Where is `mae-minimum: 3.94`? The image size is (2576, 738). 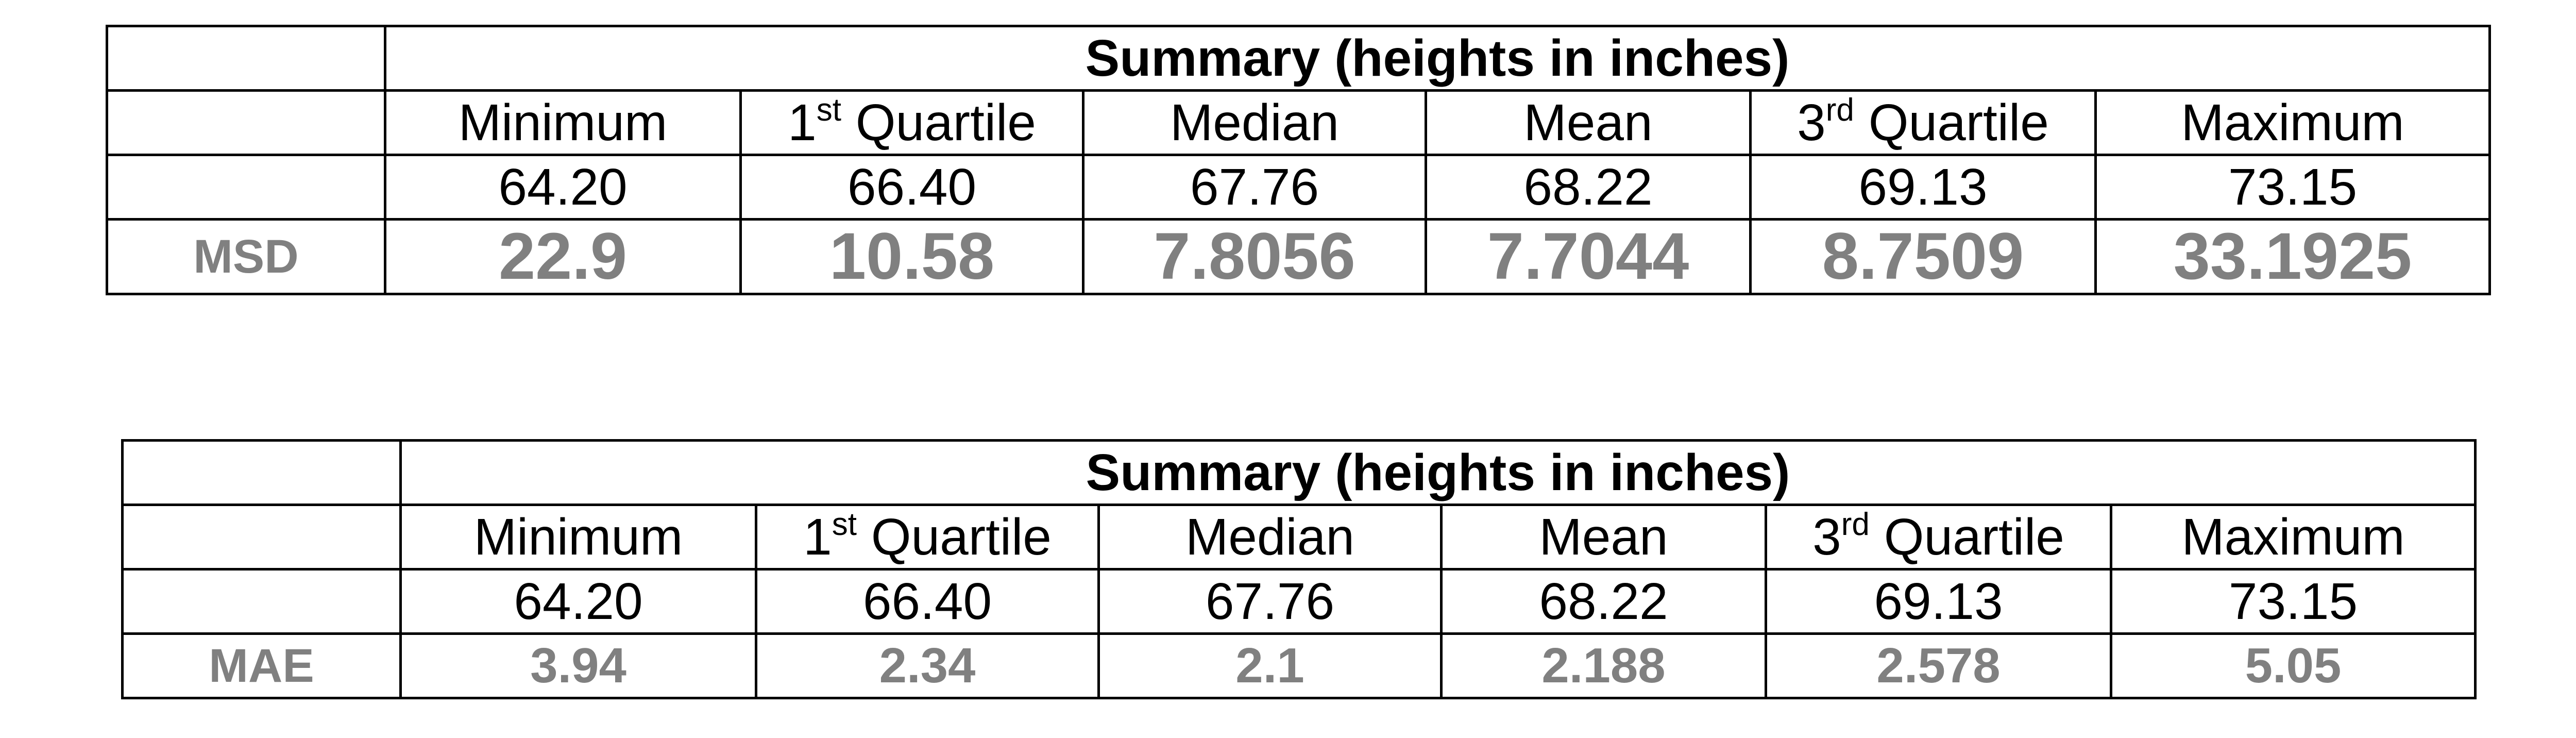 mae-minimum: 3.94 is located at coordinates (578, 665).